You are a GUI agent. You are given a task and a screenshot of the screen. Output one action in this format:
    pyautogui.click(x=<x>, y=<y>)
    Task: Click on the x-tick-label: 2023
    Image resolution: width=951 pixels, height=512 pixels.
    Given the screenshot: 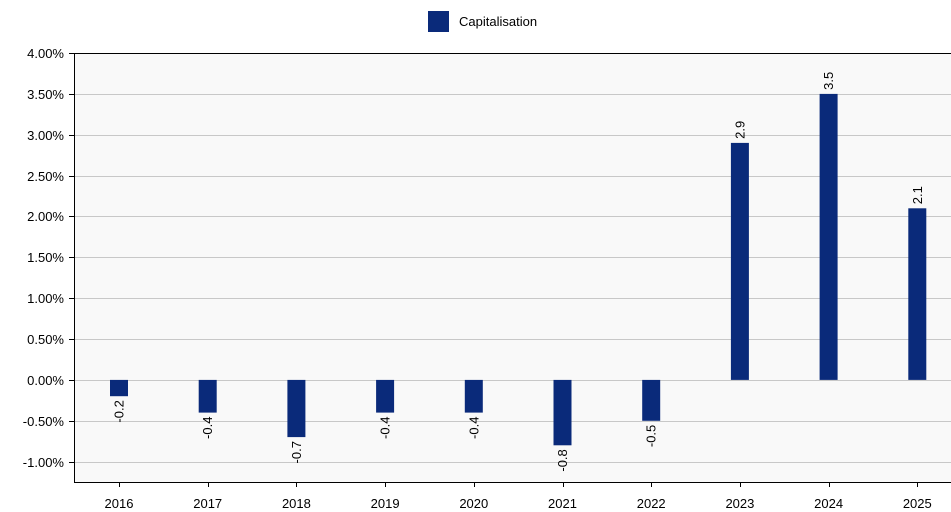 What is the action you would take?
    pyautogui.click(x=739, y=503)
    